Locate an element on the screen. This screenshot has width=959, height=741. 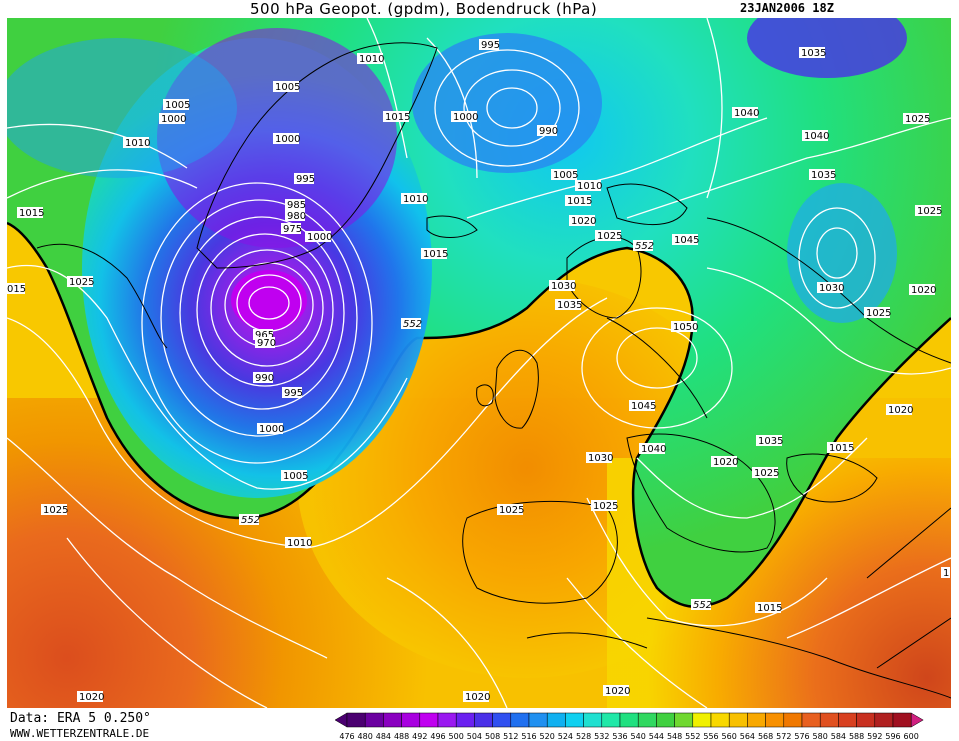
website-credit: WWW.WETTERZENTRALE.DE is located at coordinates (80, 733).